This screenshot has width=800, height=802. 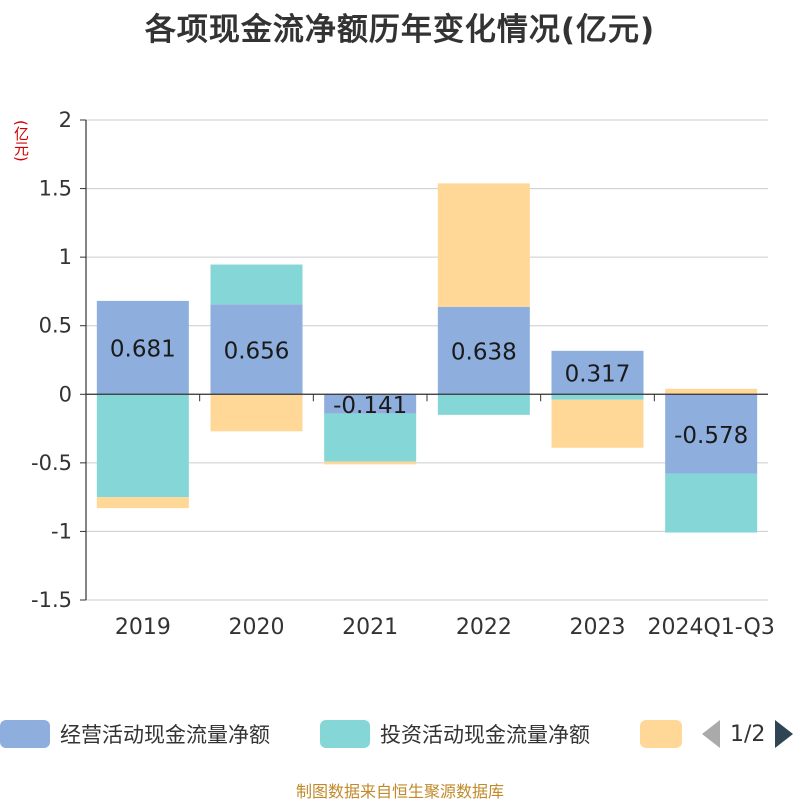 I want to click on y-tick-label: -1, so click(x=61, y=531).